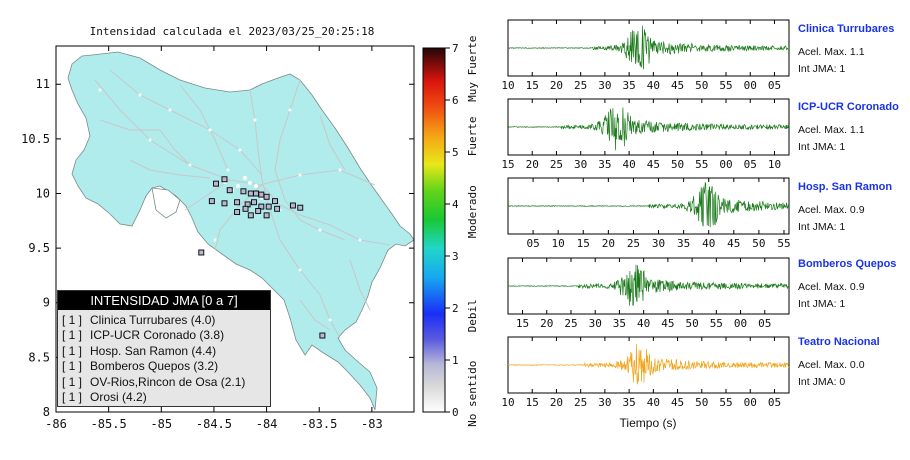 This screenshot has height=460, width=910. What do you see at coordinates (472, 69) in the screenshot?
I see `colorbar-label: Muy Fuerte` at bounding box center [472, 69].